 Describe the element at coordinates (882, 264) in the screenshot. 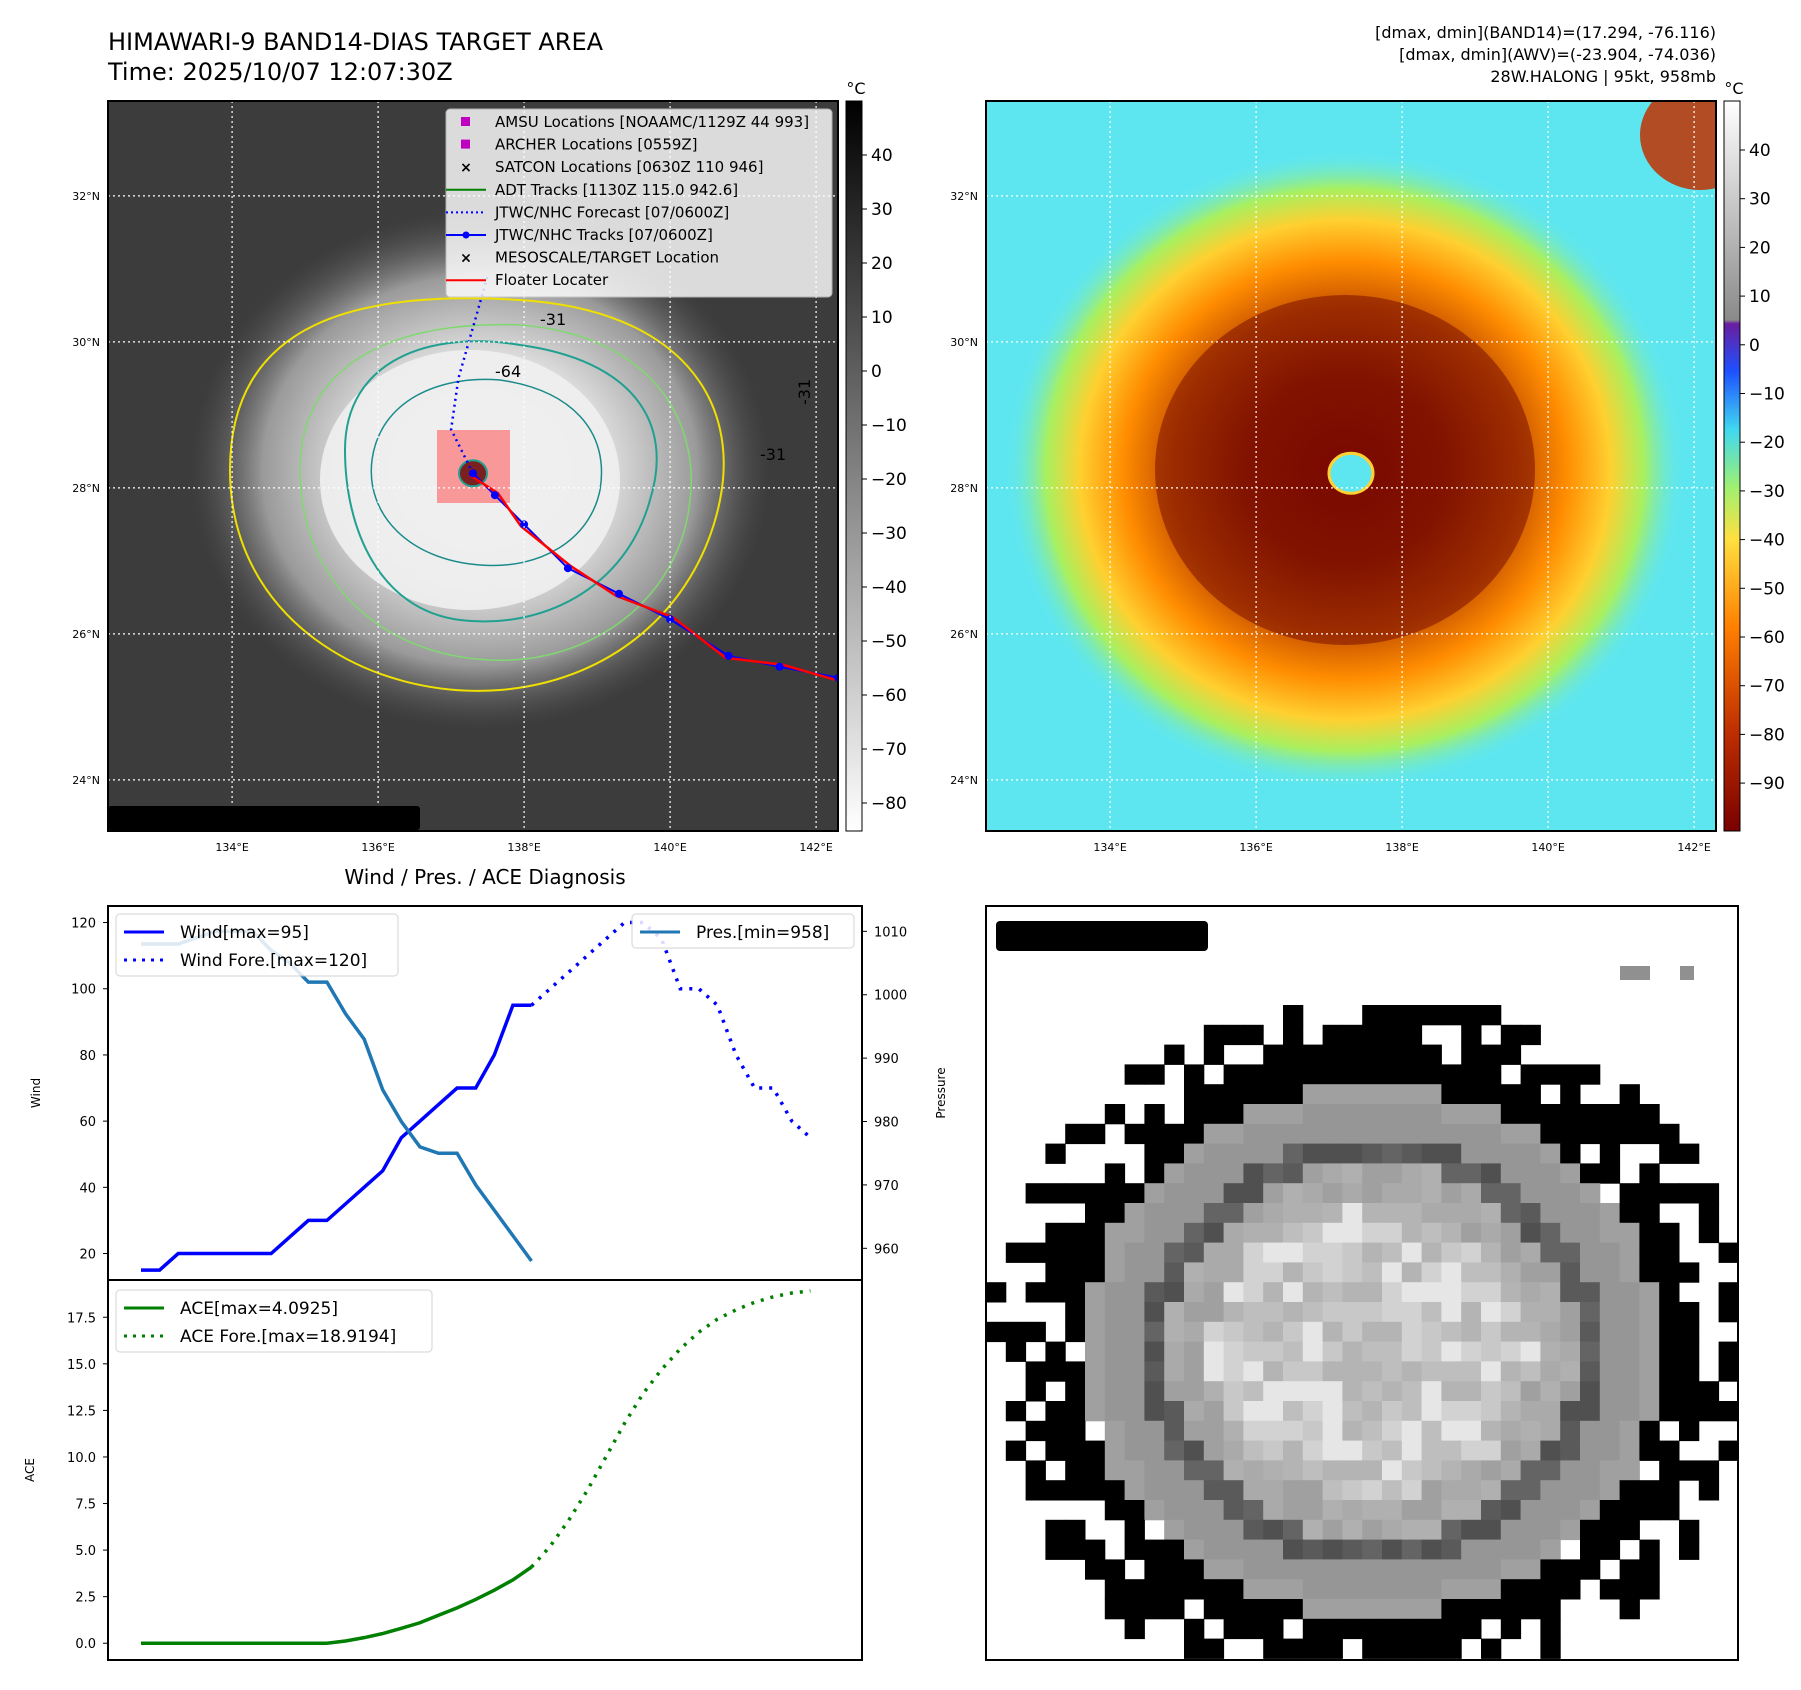

I see `colorbar-tick-label: 20` at that location.